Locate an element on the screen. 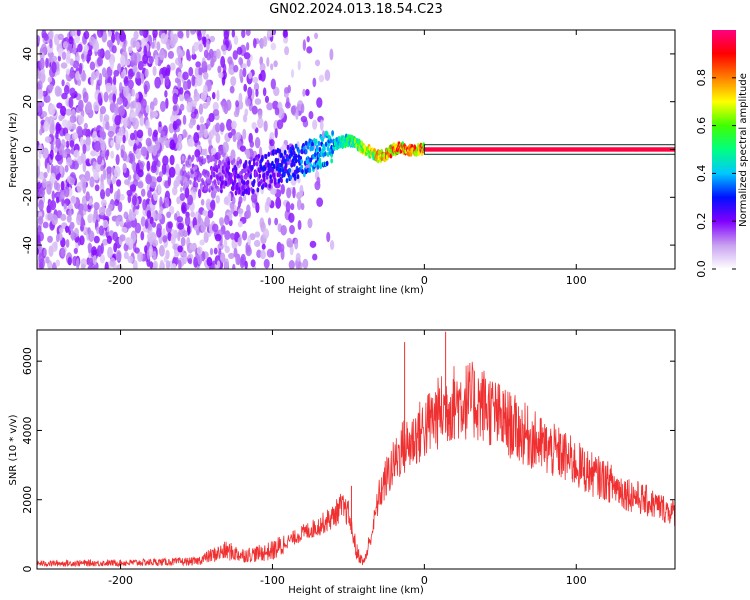  y-tick-label: 0 is located at coordinates (27, 569).